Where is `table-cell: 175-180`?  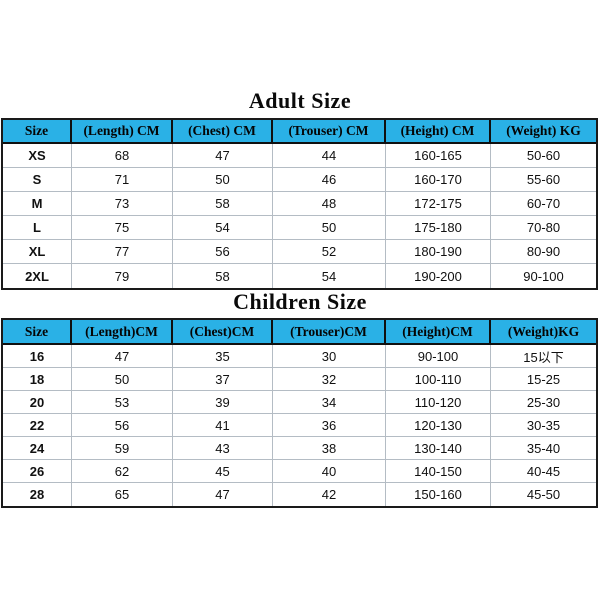 table-cell: 175-180 is located at coordinates (438, 228).